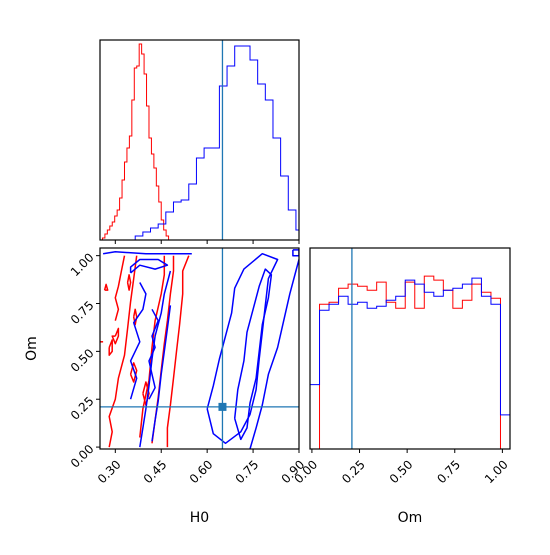 This screenshot has width=550, height=555. I want to click on truth-marker, so click(222, 406).